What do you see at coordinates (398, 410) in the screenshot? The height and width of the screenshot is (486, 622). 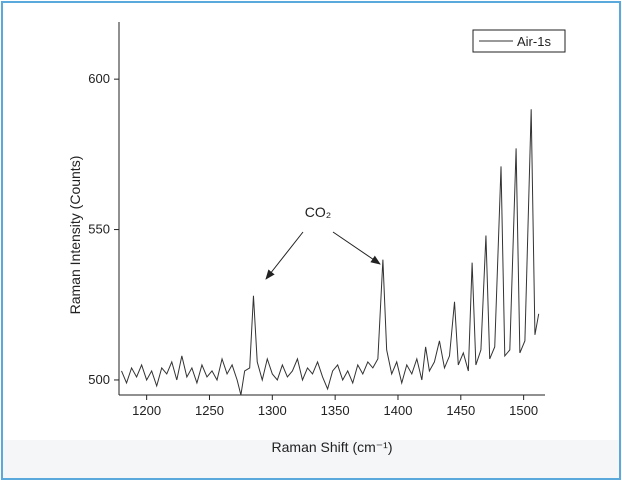 I see `x-tick-label: 1400` at bounding box center [398, 410].